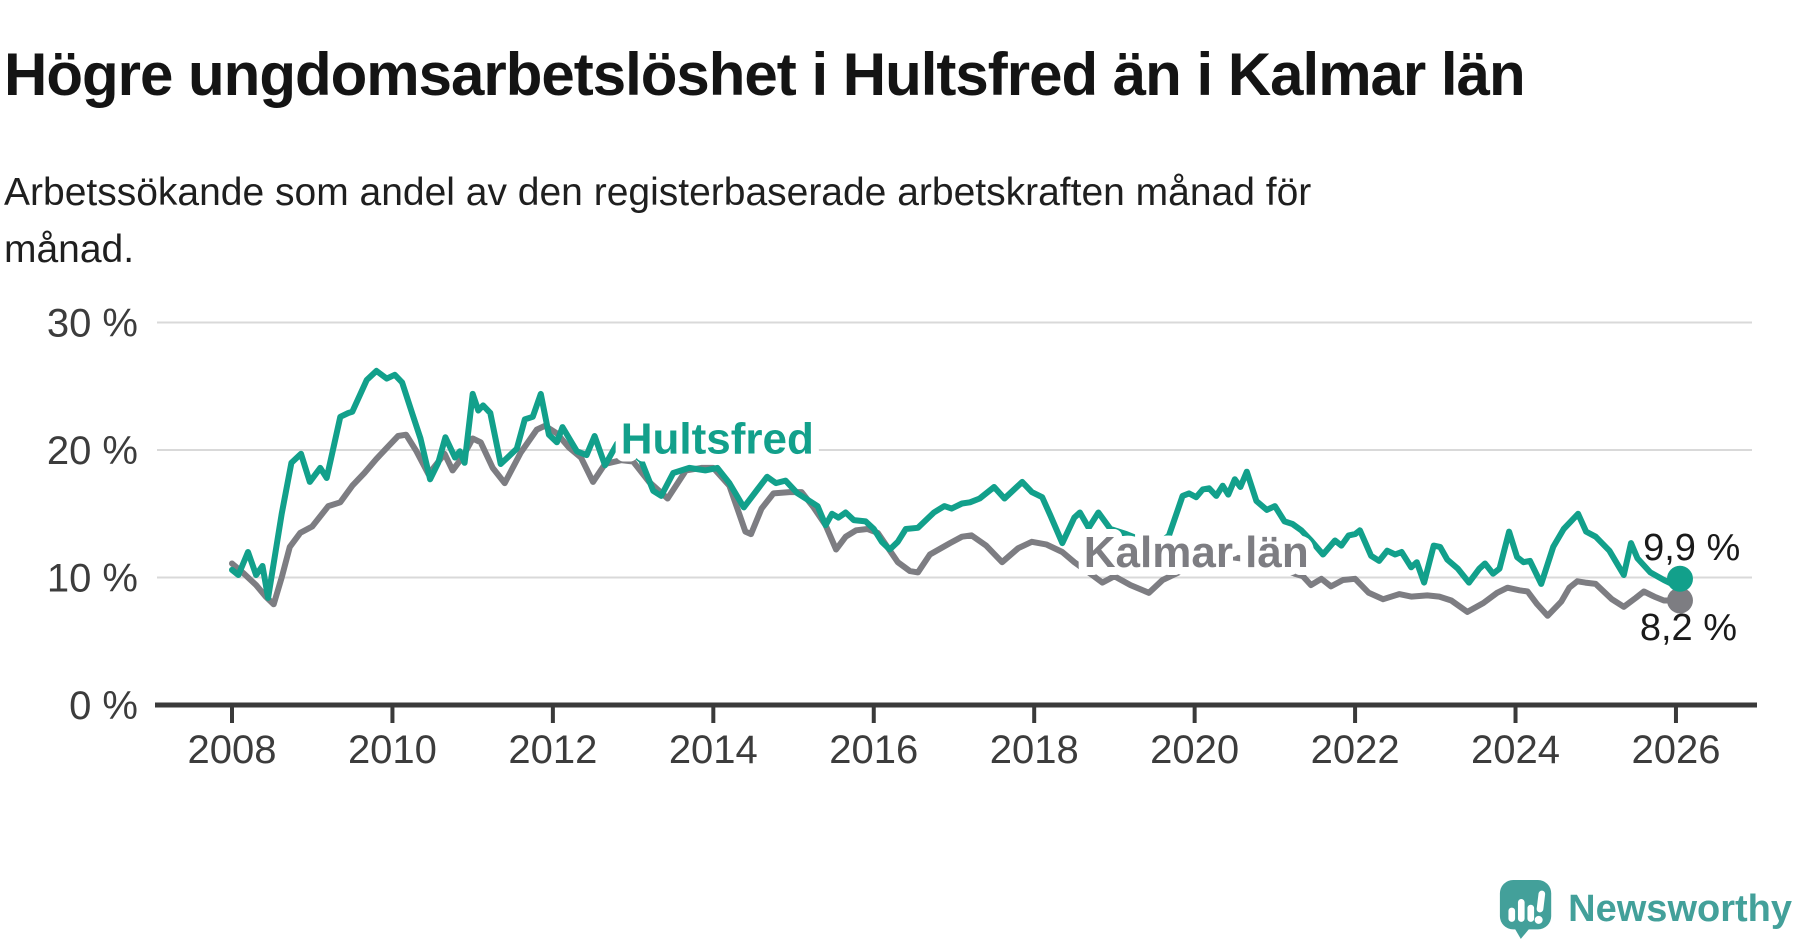 This screenshot has height=948, width=1800. I want to click on x-tick-label-2014: 2014, so click(713, 750).